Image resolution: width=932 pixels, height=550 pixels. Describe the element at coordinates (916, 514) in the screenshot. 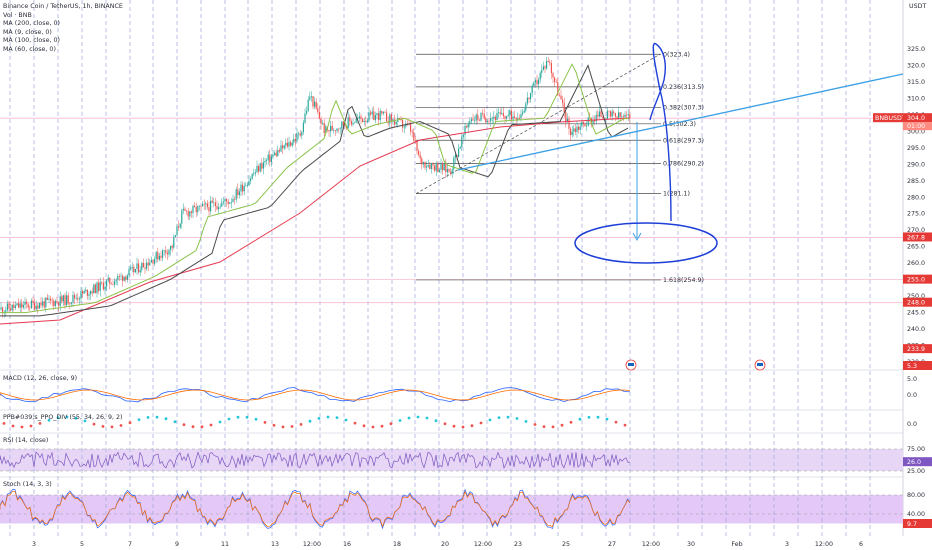

I see `stoch-tick-label: 40.00` at that location.